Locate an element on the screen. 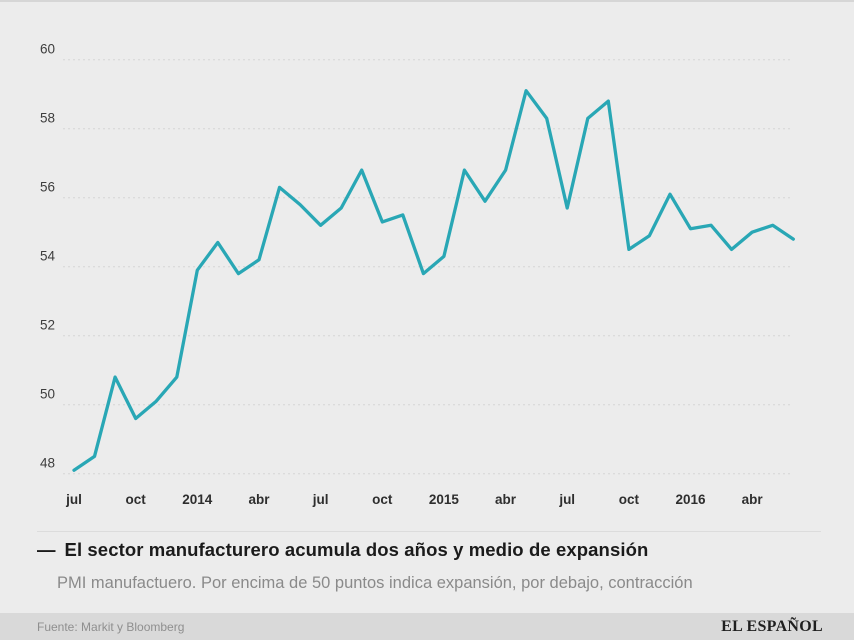 This screenshot has height=640, width=854. y-axis-label-50: 50 is located at coordinates (47, 394).